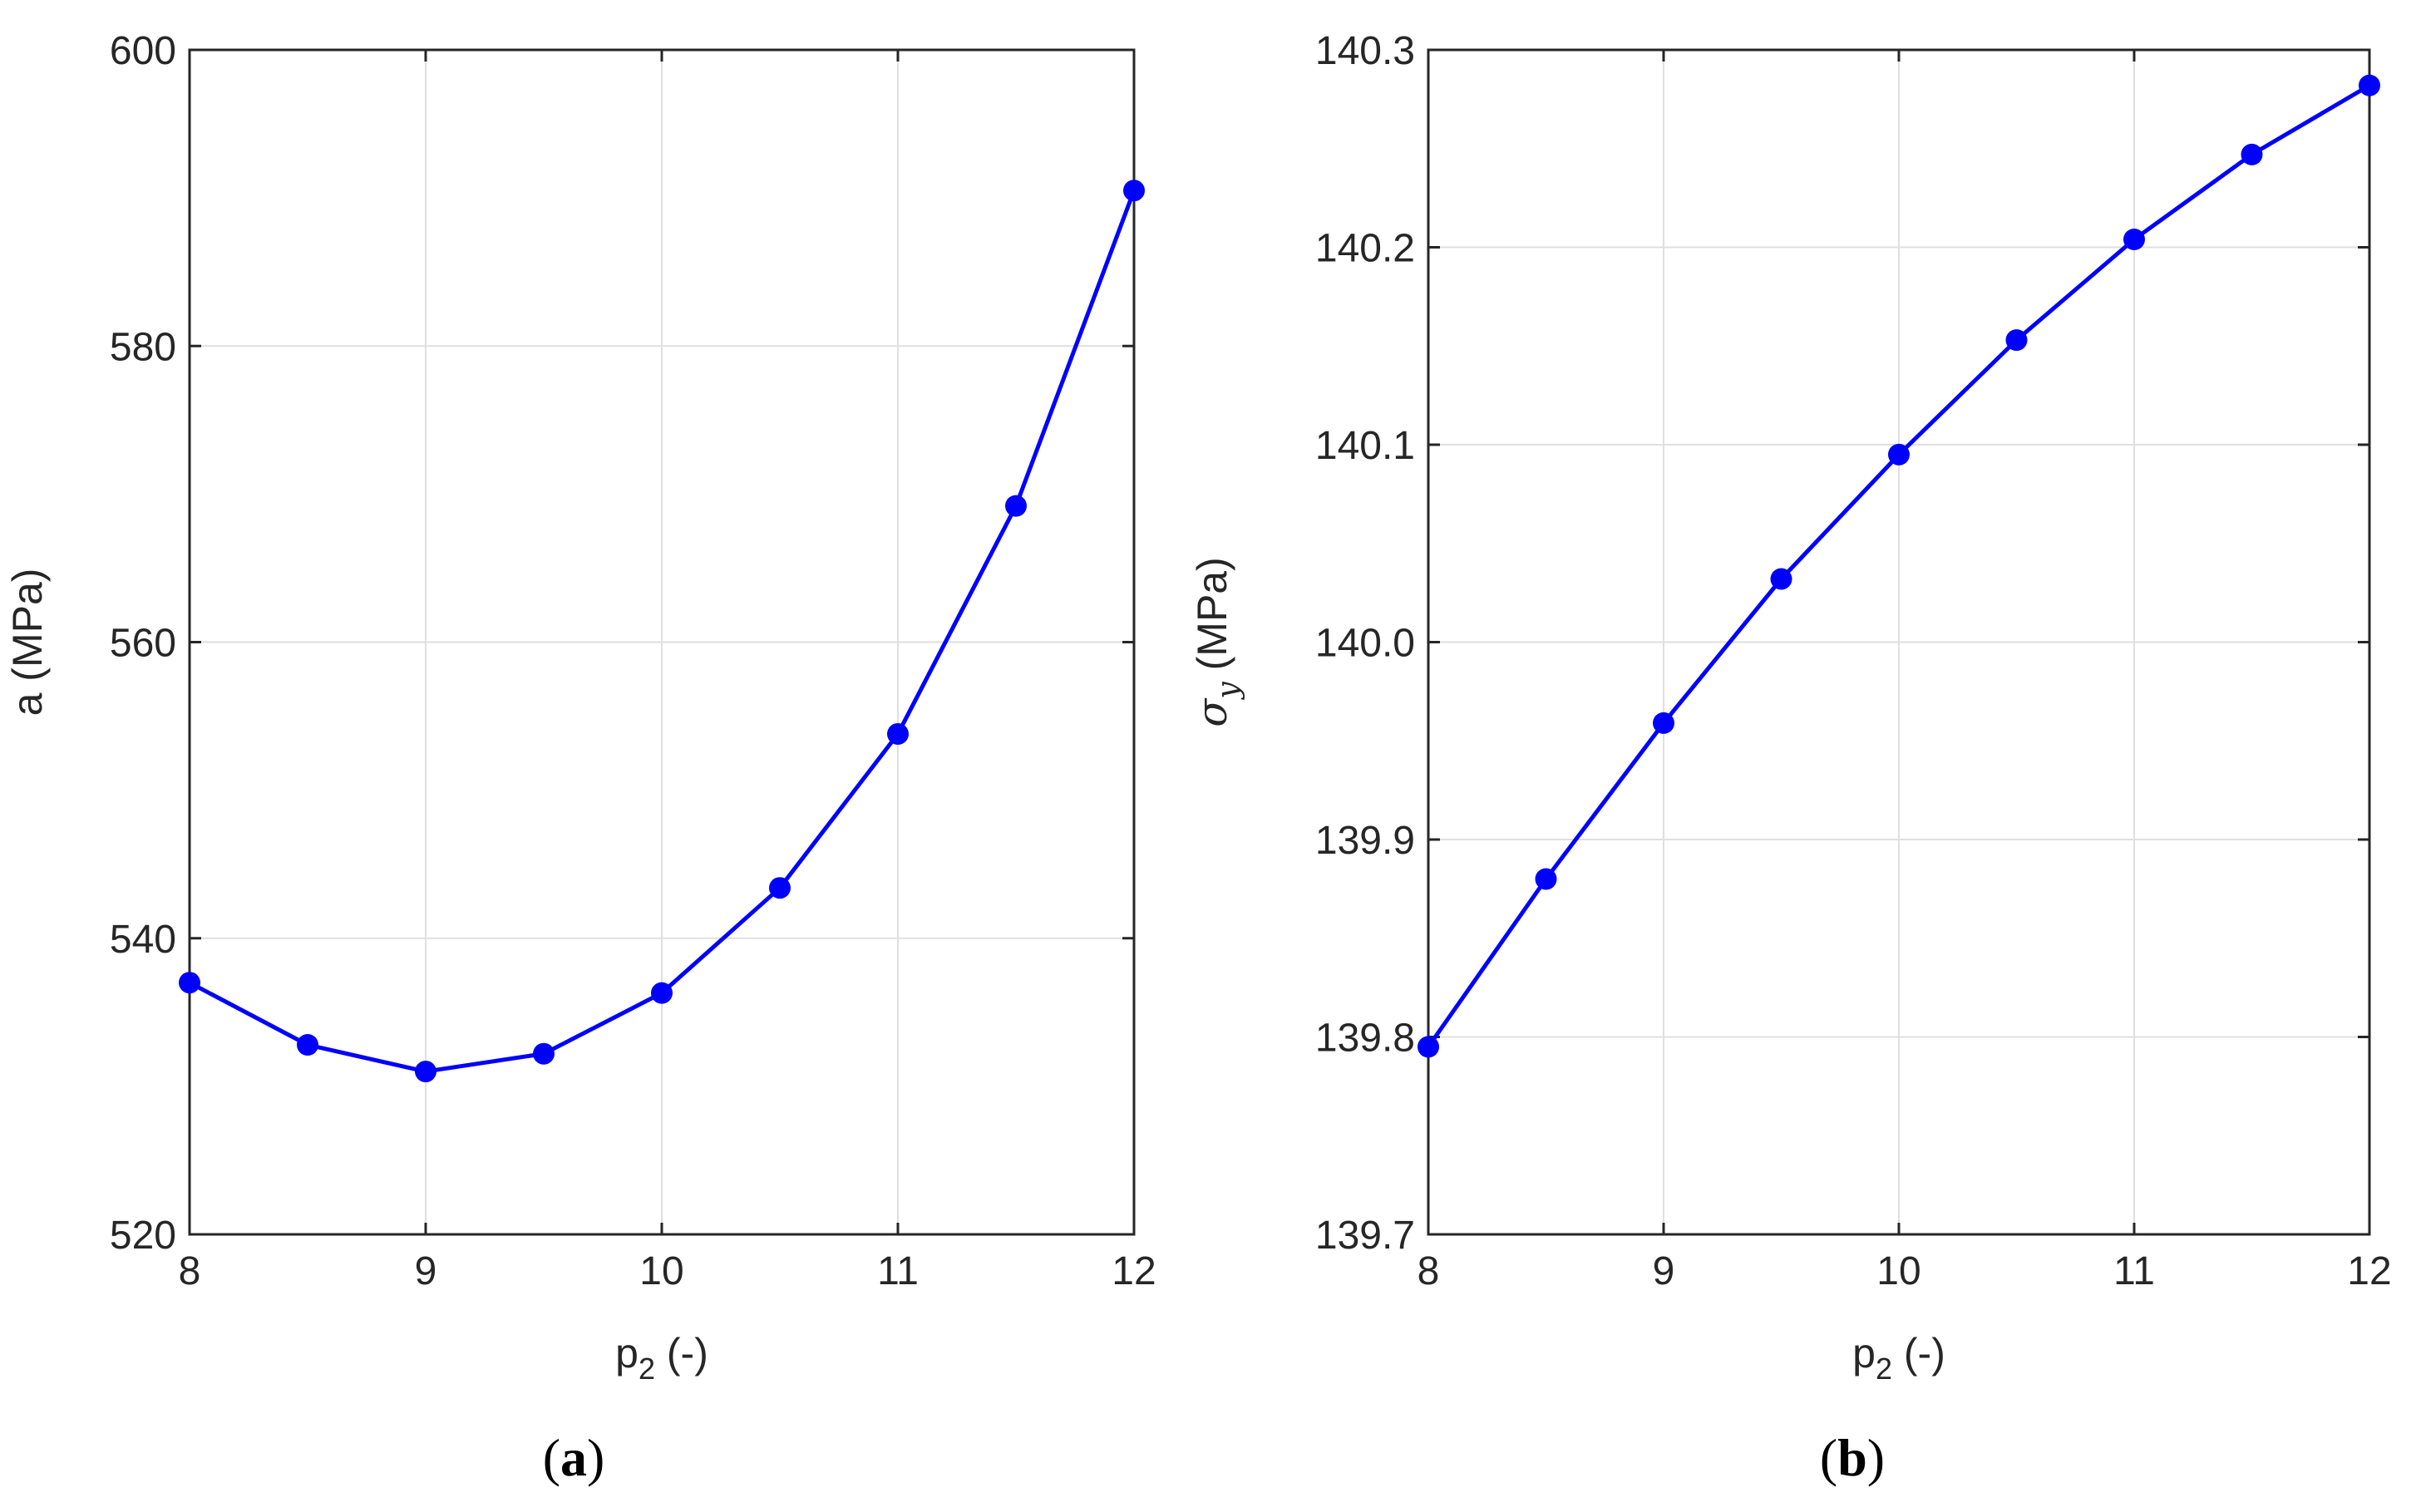 The image size is (2416, 1512). What do you see at coordinates (143, 51) in the screenshot?
I see `y-tick-label: 600` at bounding box center [143, 51].